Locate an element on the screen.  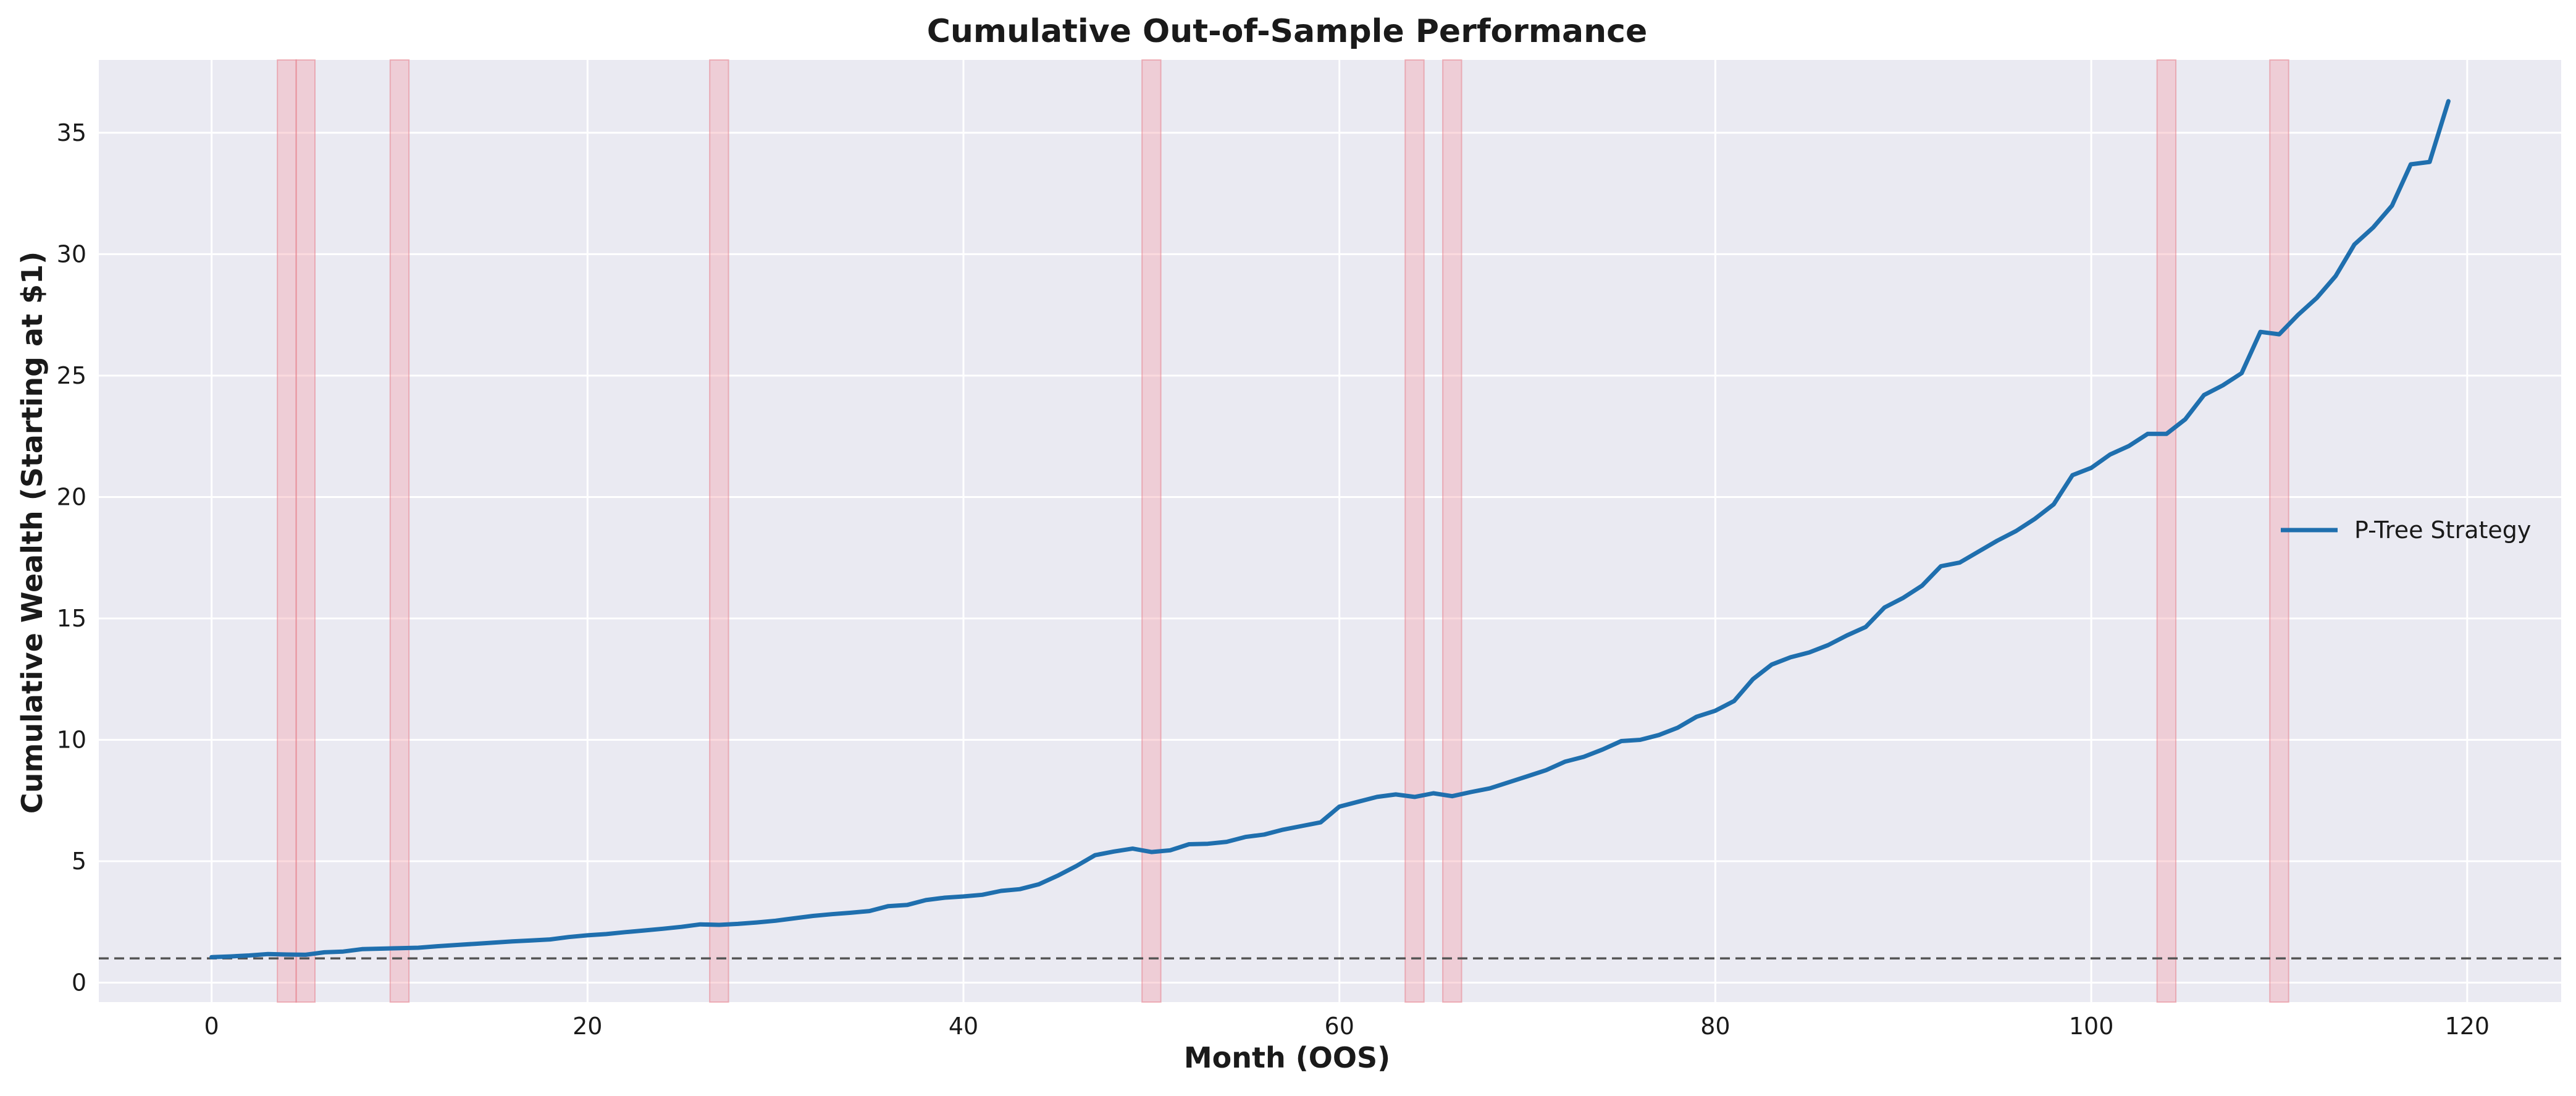
chart-title: Cumulative Out-of-Sample Performance is located at coordinates (1287, 31).